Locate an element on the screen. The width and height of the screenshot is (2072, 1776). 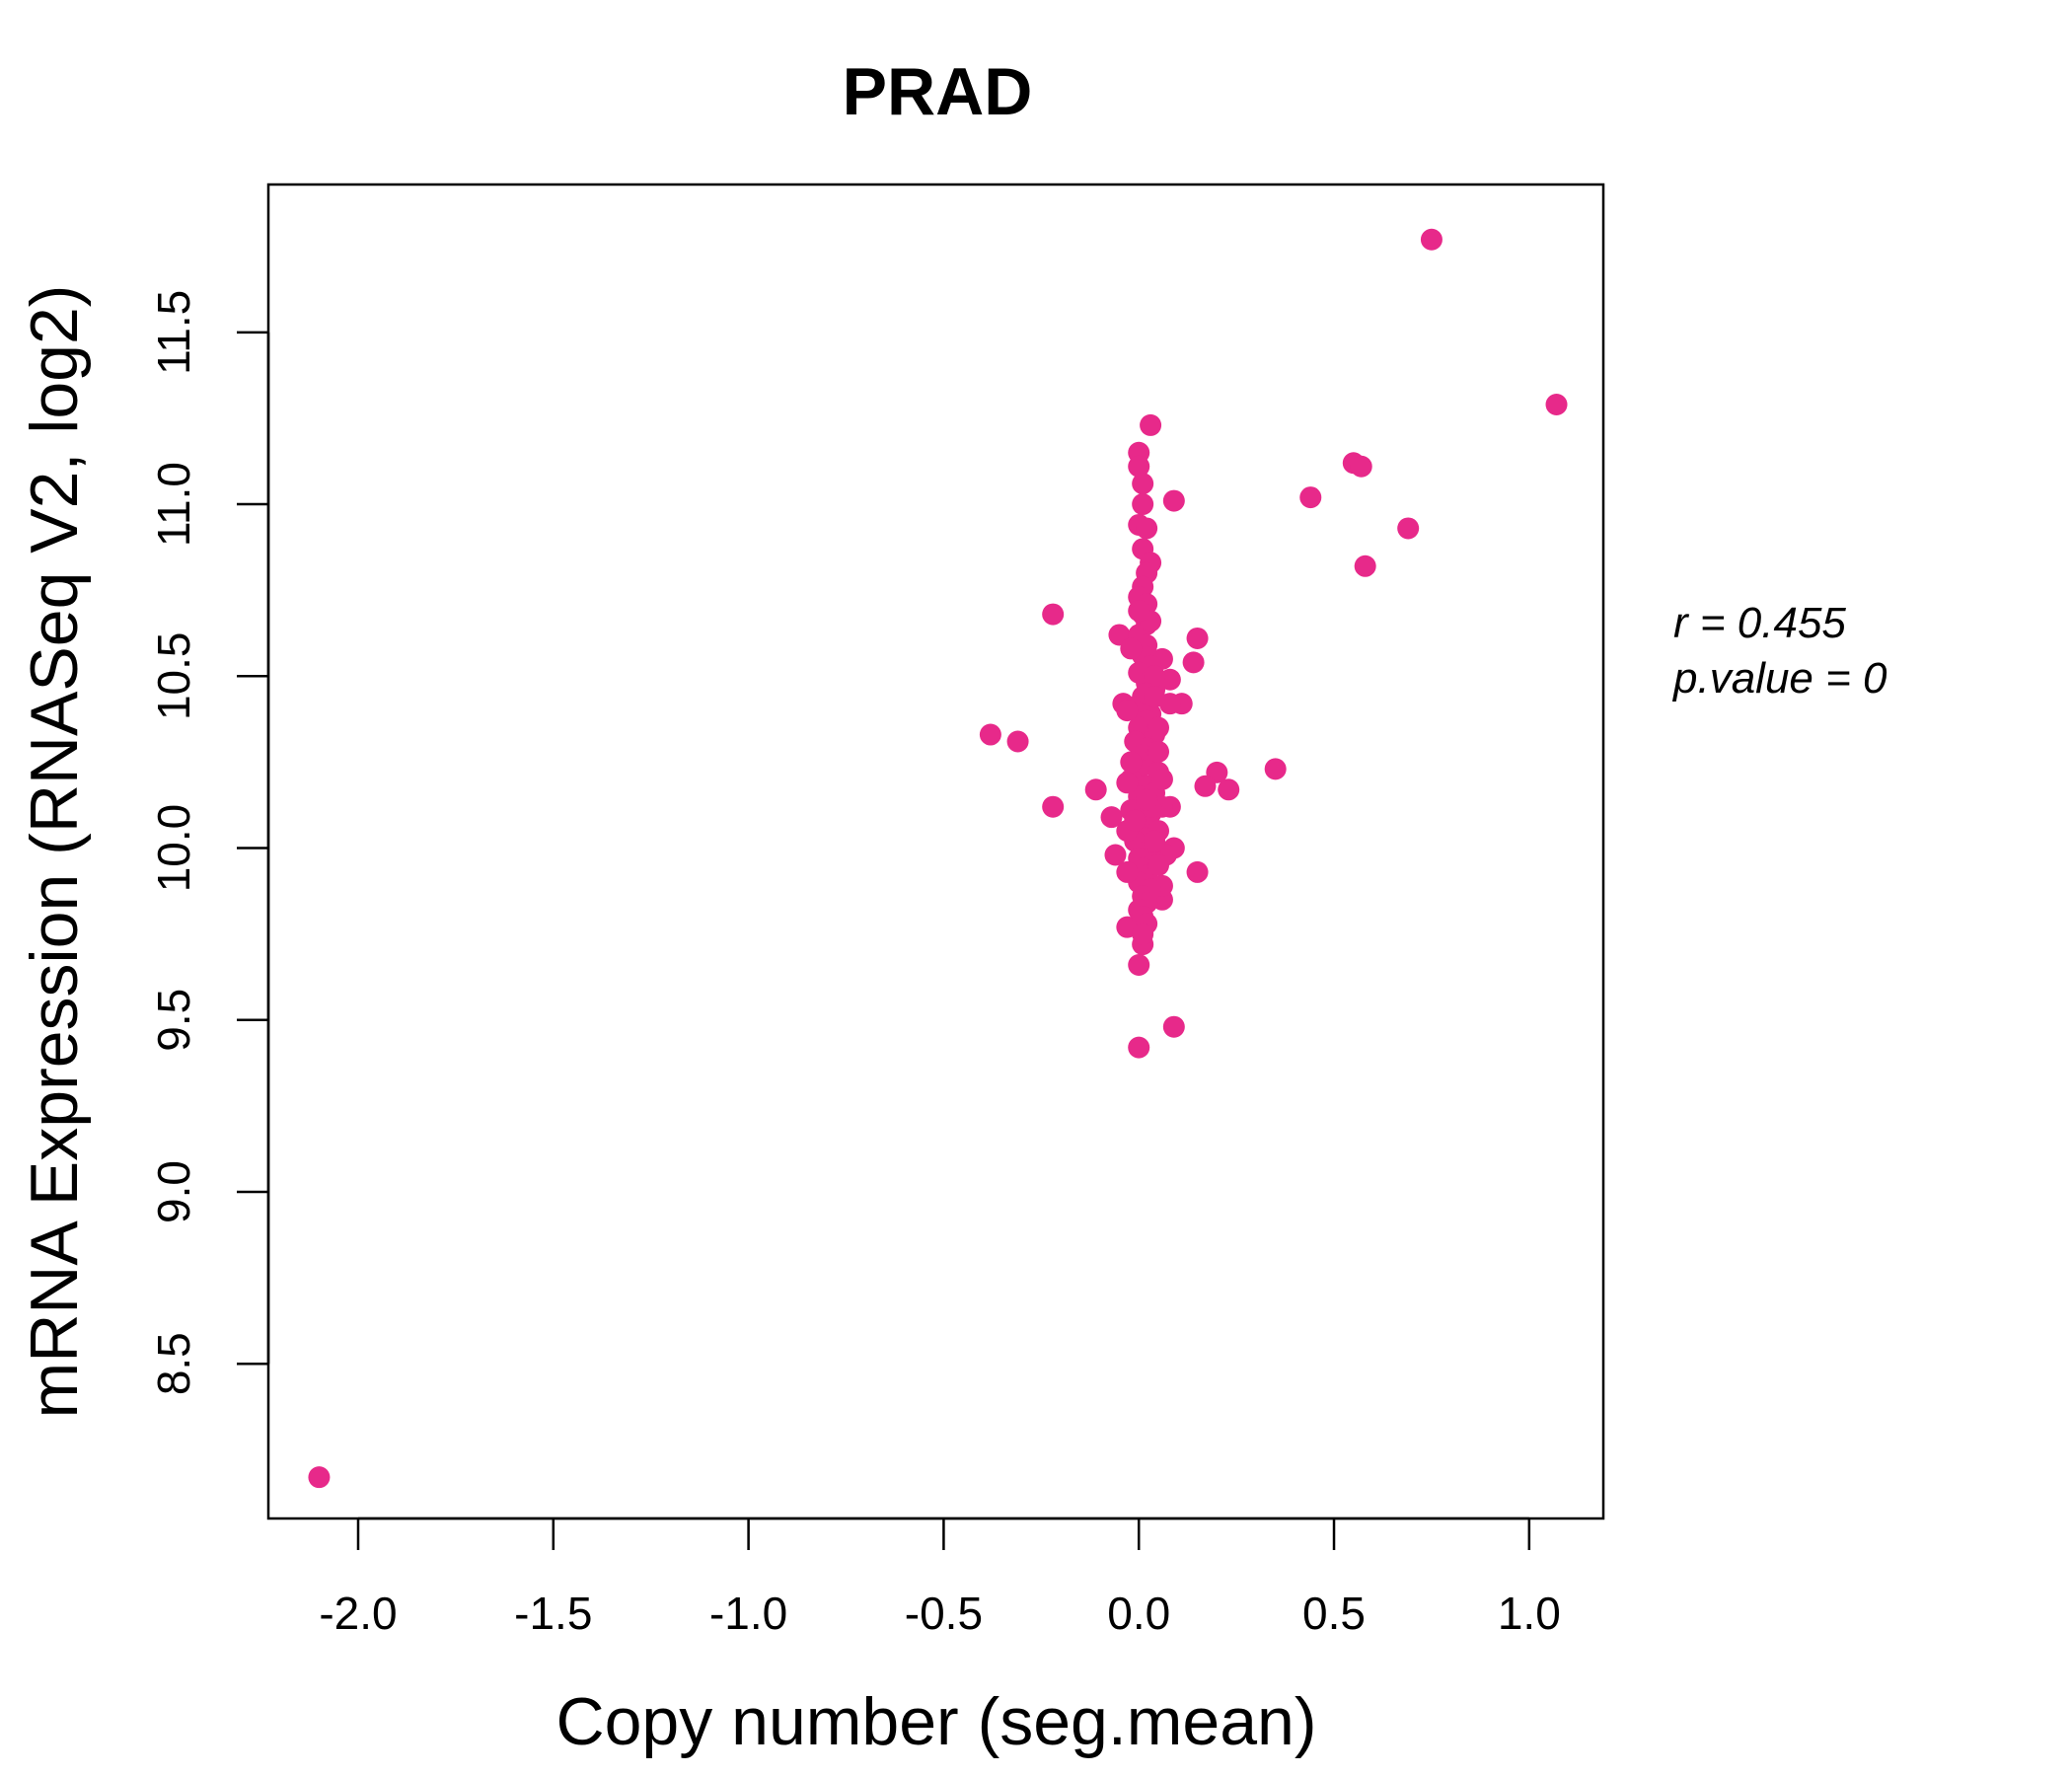
x-tick-label: -2.0 is located at coordinates (358, 1614).